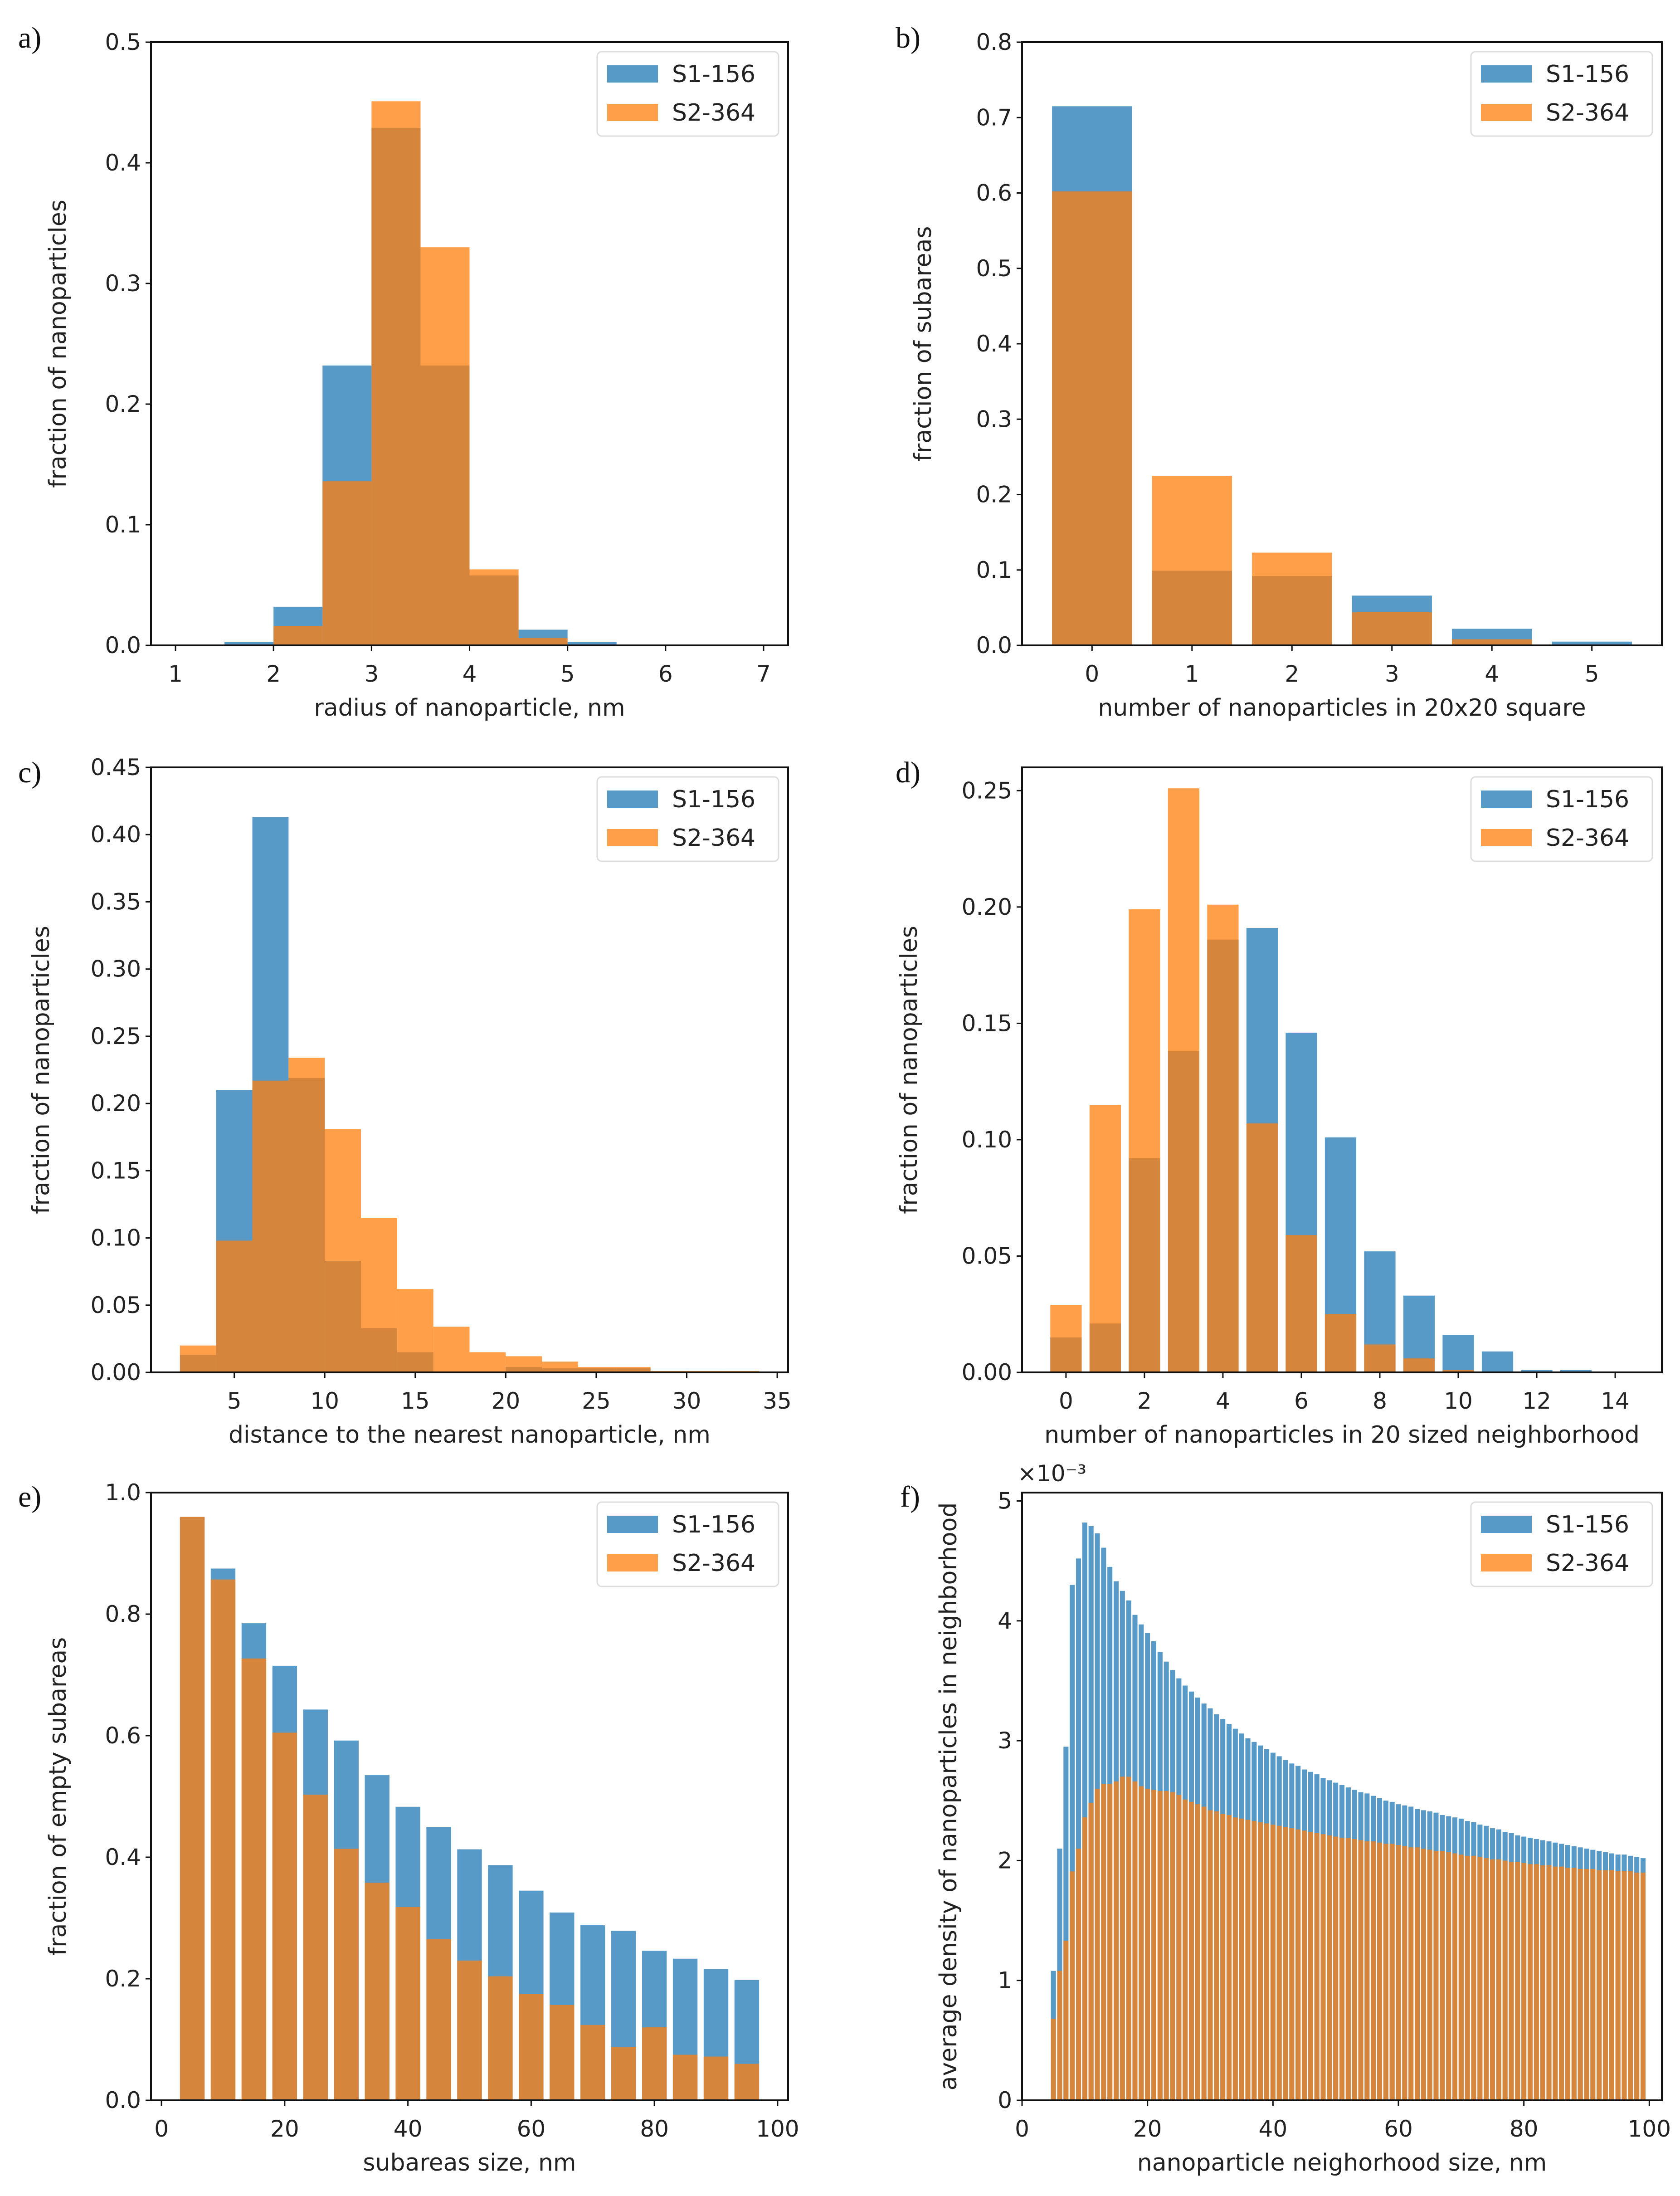 The height and width of the screenshot is (2196, 1680). I want to click on x-tick-label: 40, so click(1273, 2129).